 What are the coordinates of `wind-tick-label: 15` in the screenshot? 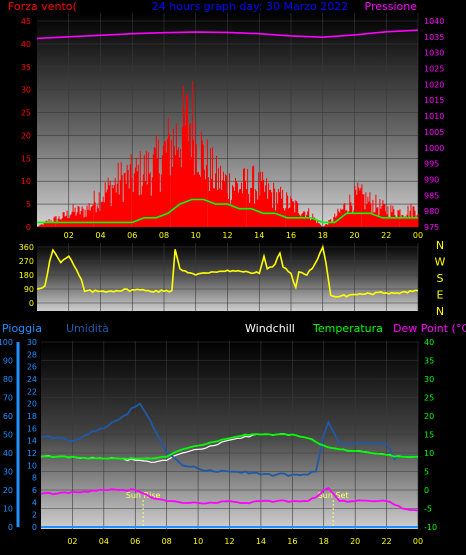 It's located at (26, 158).